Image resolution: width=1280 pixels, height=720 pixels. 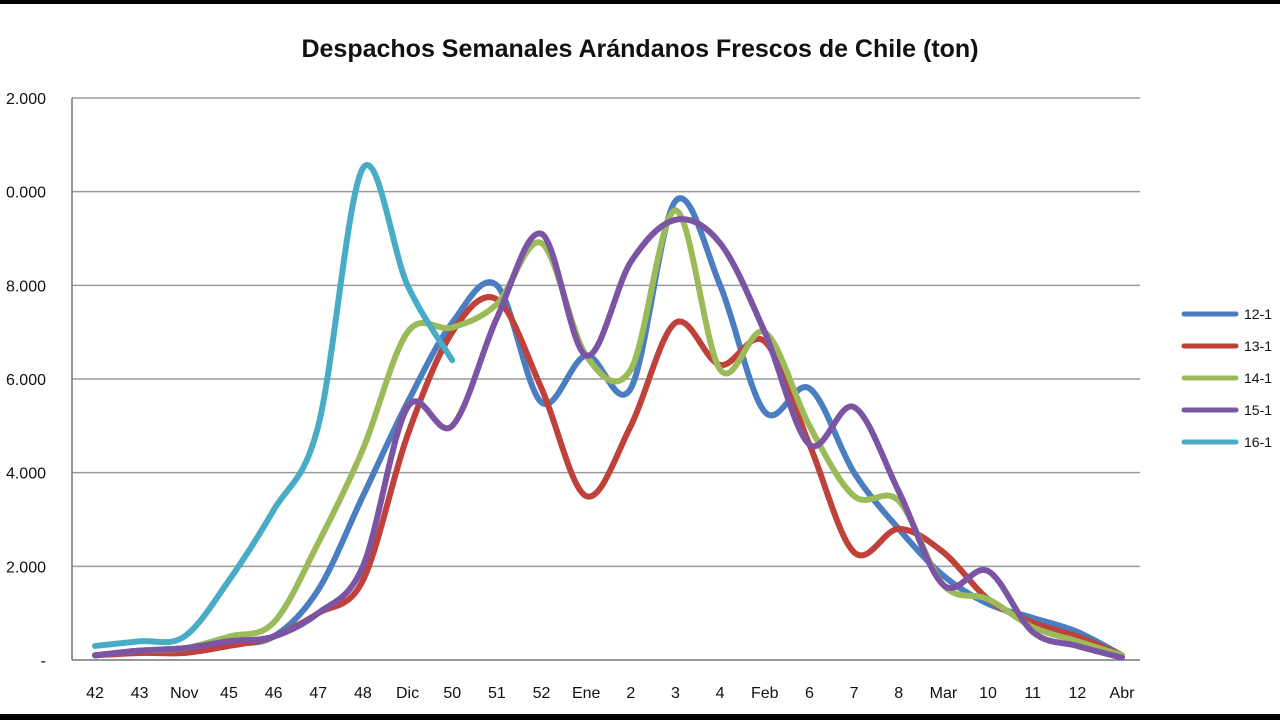 I want to click on x-tick-label: 46, so click(x=274, y=693).